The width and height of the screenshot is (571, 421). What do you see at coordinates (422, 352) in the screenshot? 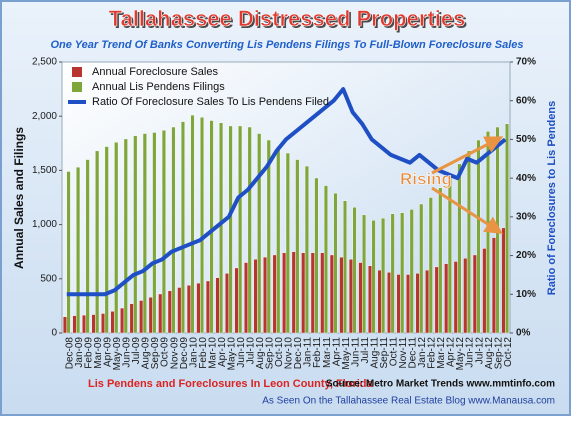
I see `x-tick-label: Jan-12` at bounding box center [422, 352].